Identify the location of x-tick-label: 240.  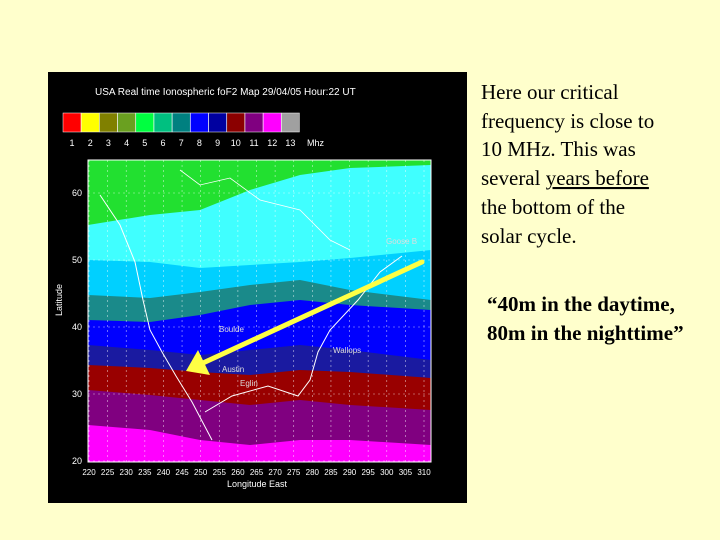
(164, 472).